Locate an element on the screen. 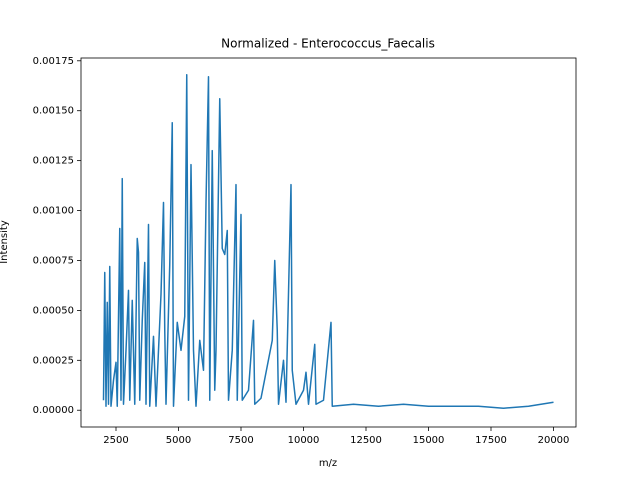 The height and width of the screenshot is (480, 640). x-tick-label: 7500 is located at coordinates (240, 440).